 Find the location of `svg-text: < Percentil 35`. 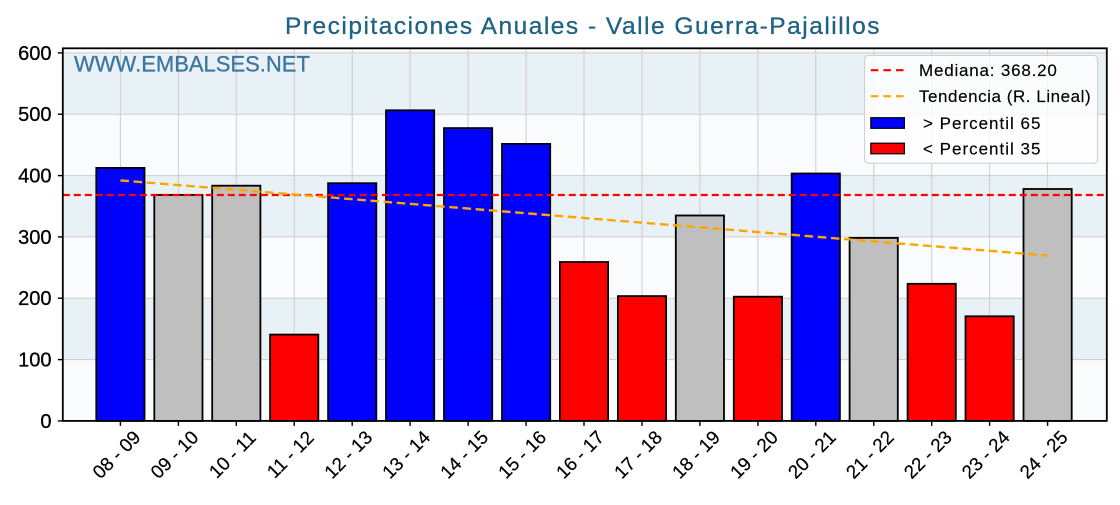

svg-text: < Percentil 35 is located at coordinates (982, 149).